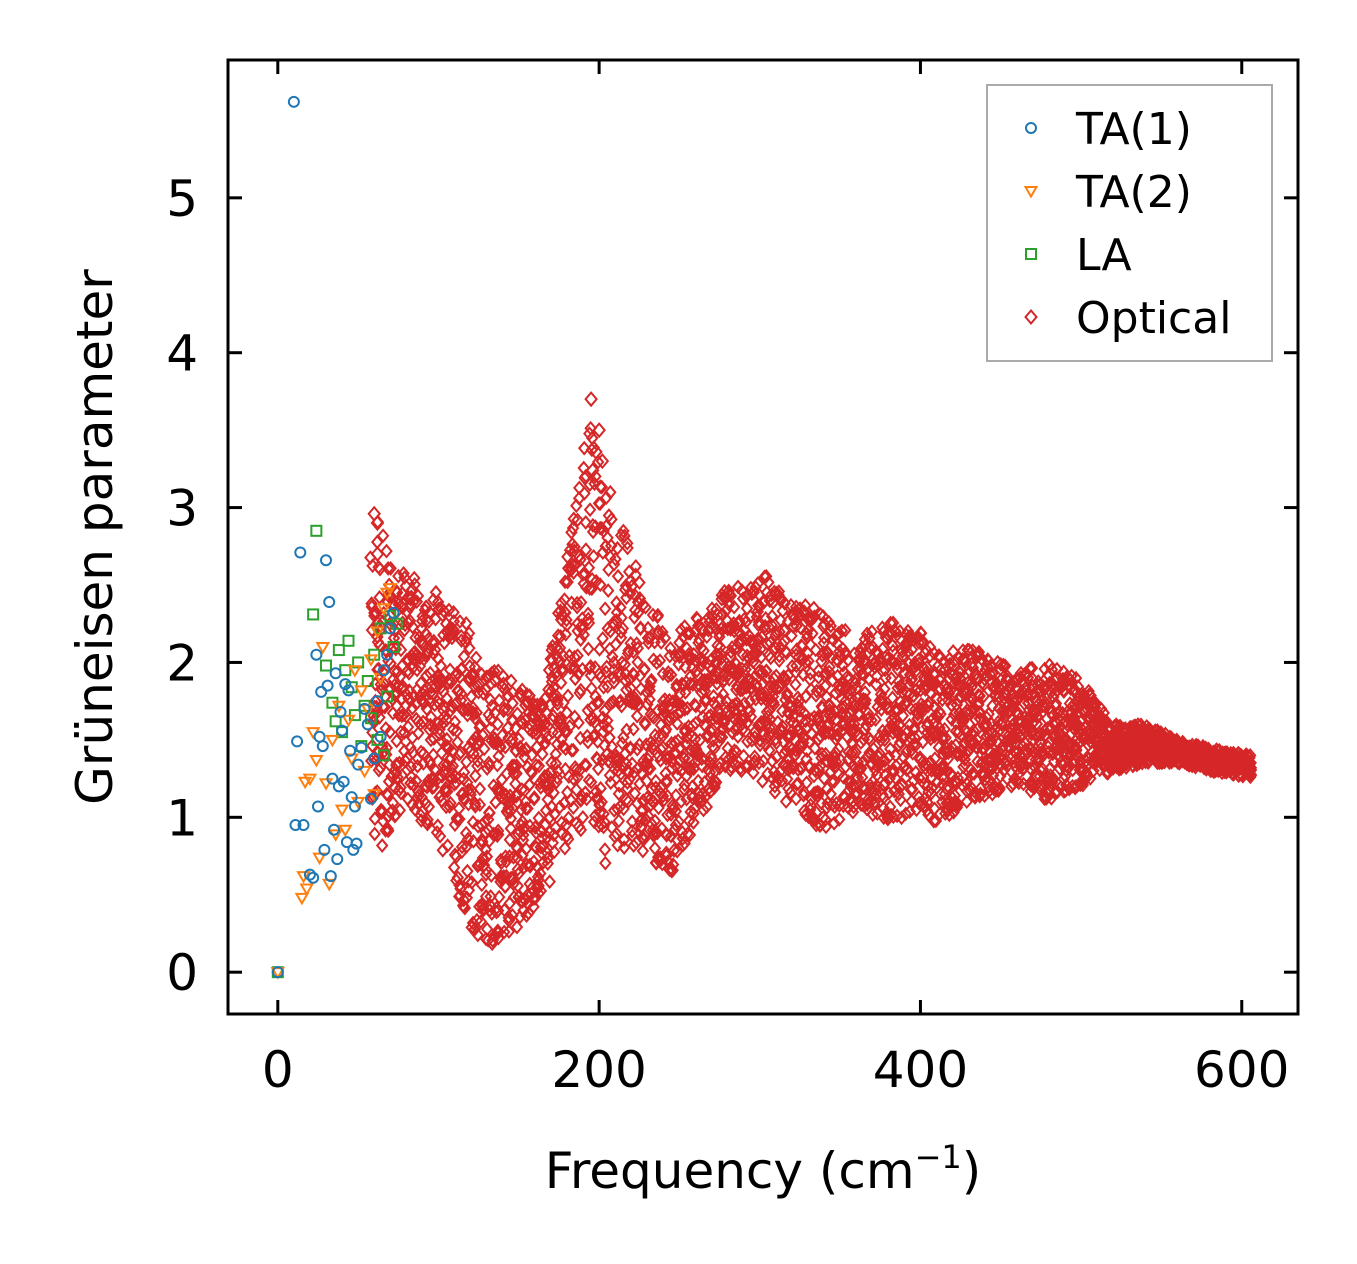 This screenshot has height=1264, width=1357. Describe the element at coordinates (278, 1070) in the screenshot. I see `x-tick-label: 0` at that location.